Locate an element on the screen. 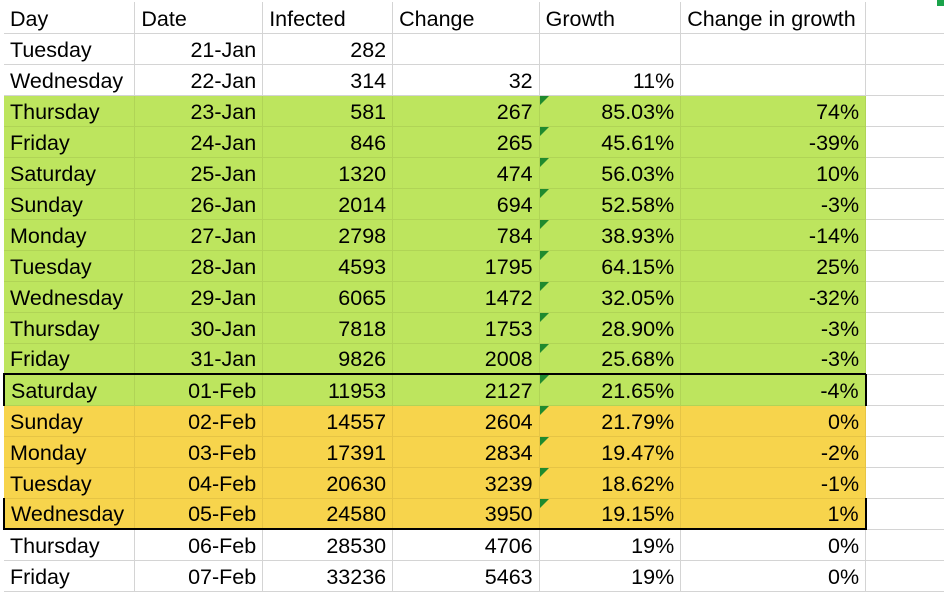  cell-change: 1795 is located at coordinates (466, 266).